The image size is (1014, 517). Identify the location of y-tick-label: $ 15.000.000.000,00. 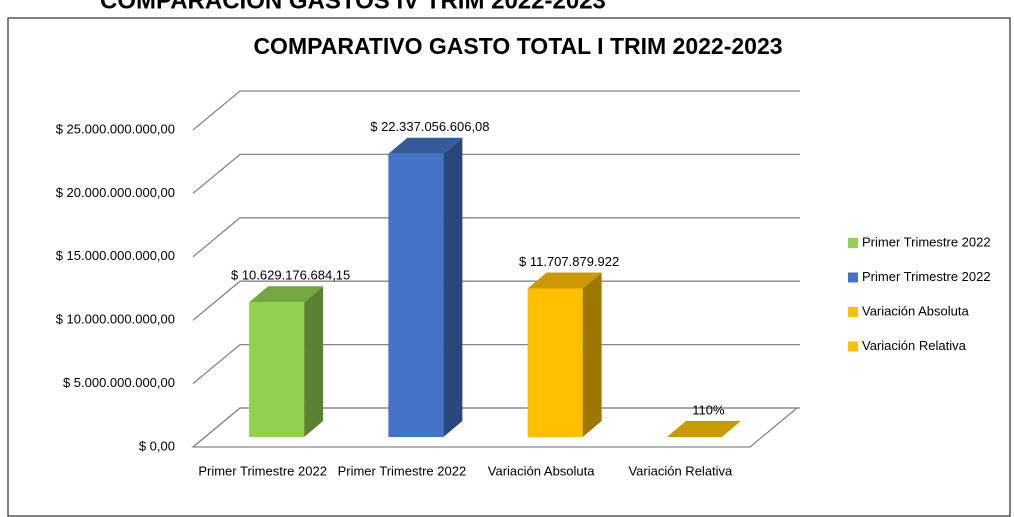
(115, 255).